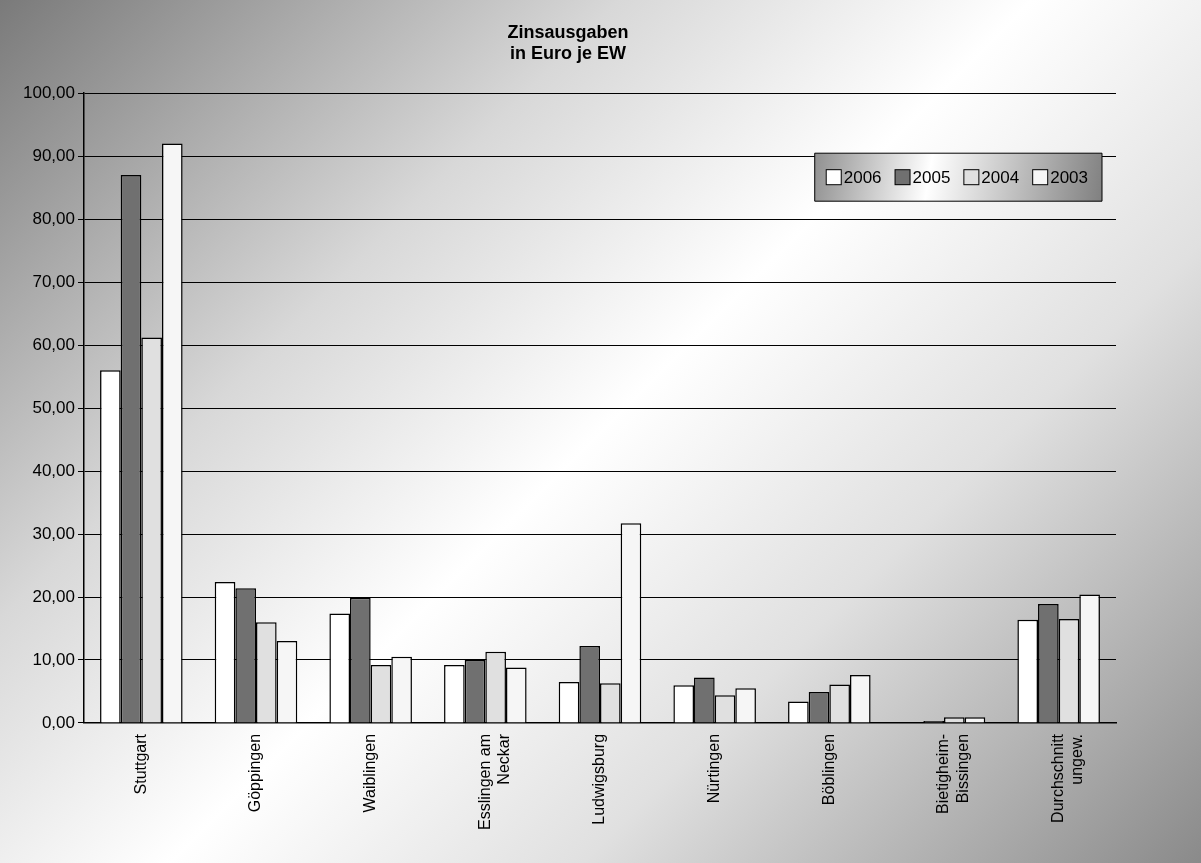 The height and width of the screenshot is (863, 1201). Describe the element at coordinates (568, 42) in the screenshot. I see `chart-title: Zinsausgaben in Euro je EW` at that location.